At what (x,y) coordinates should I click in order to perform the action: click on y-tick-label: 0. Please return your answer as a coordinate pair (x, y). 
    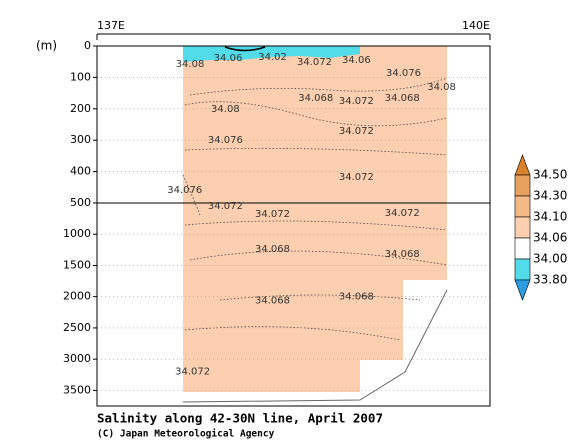
    Looking at the image, I should click on (87, 45).